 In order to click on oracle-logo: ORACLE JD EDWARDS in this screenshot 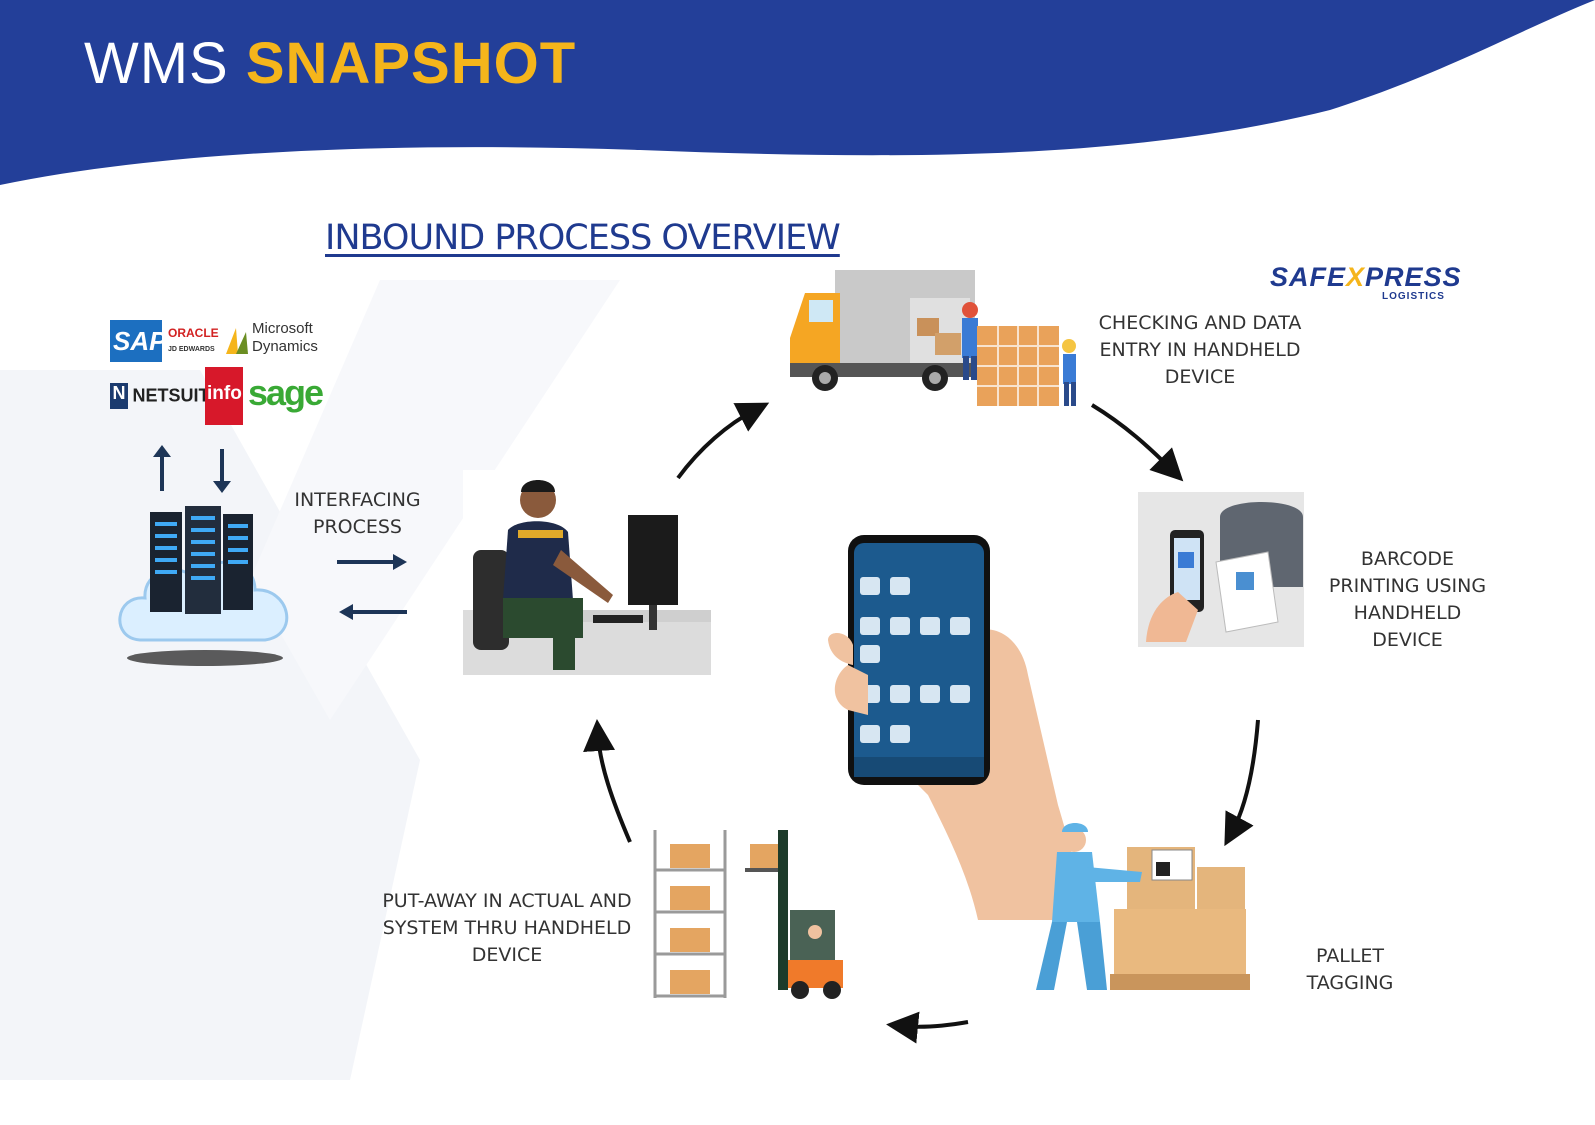, I will do `click(193, 339)`.